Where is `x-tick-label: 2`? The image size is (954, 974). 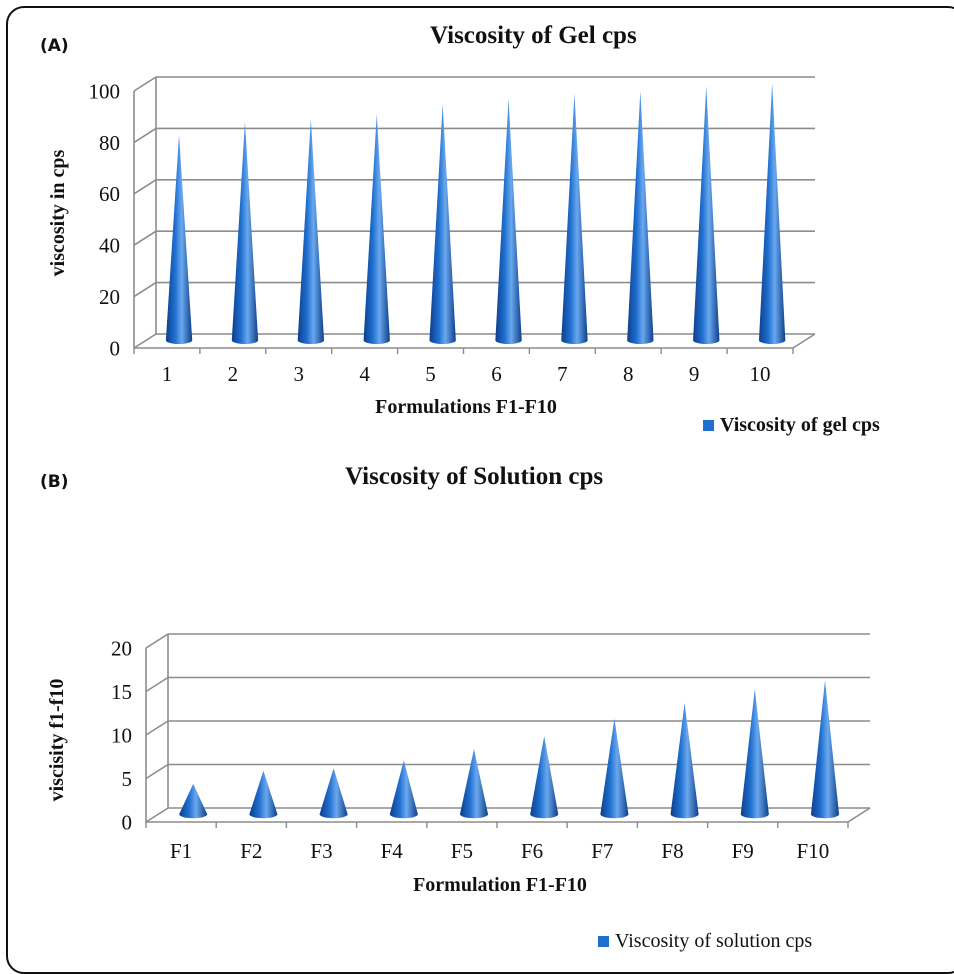
x-tick-label: 2 is located at coordinates (233, 374).